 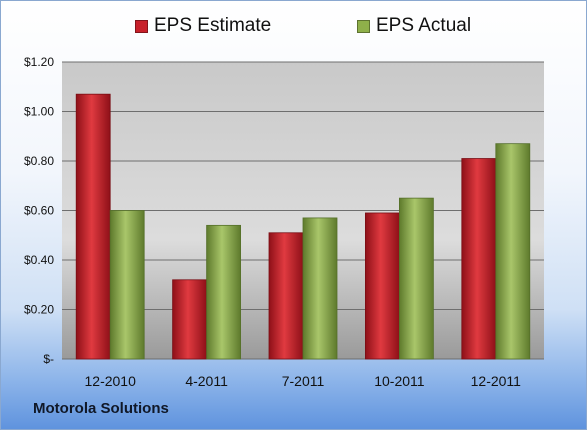 I want to click on legend-swatch-eps-actual, so click(x=363, y=26).